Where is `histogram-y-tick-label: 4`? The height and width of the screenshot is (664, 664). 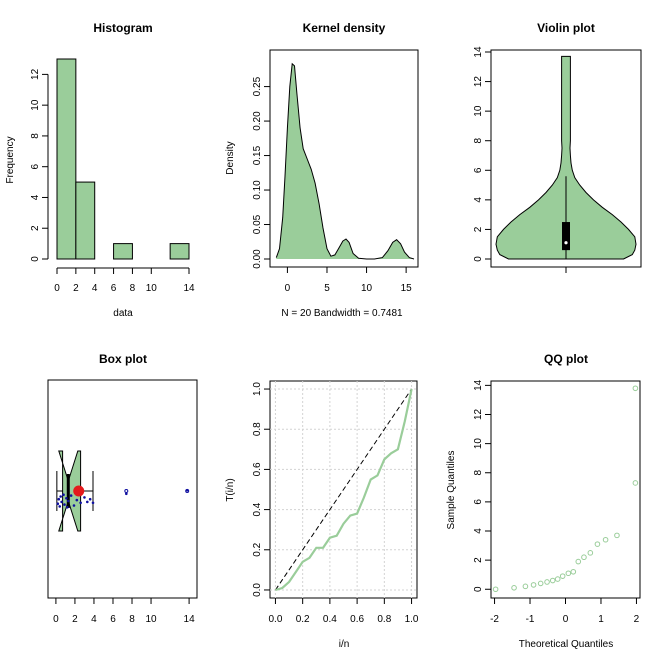
histogram-y-tick-label: 4 is located at coordinates (35, 197).